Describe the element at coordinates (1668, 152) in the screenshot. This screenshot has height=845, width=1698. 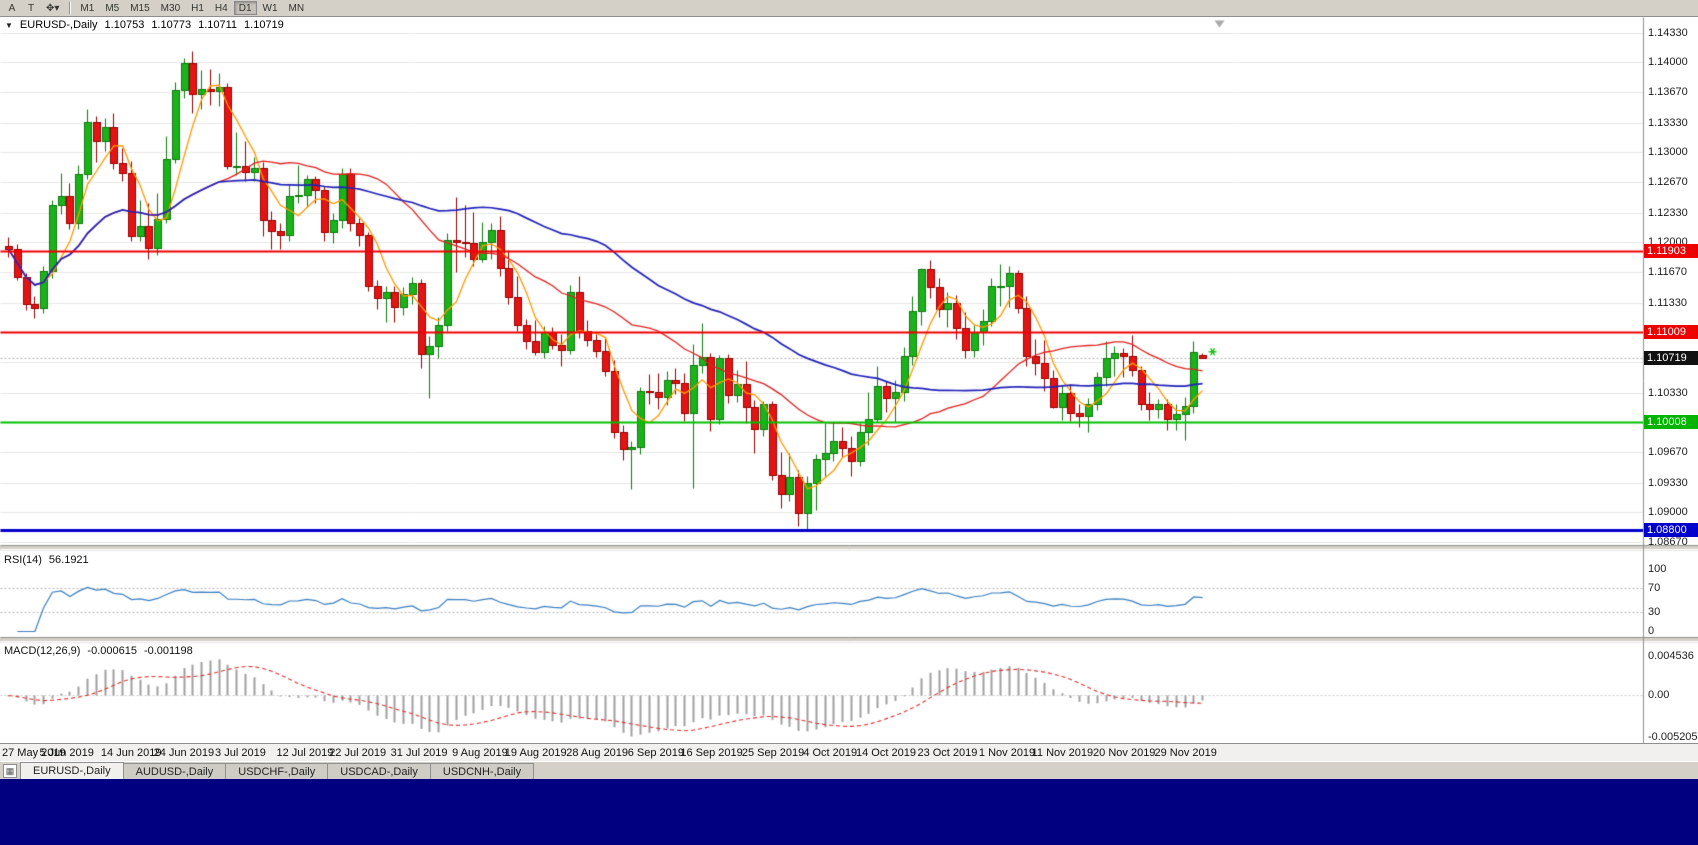
I see `price-axis-label: 1.13000` at that location.